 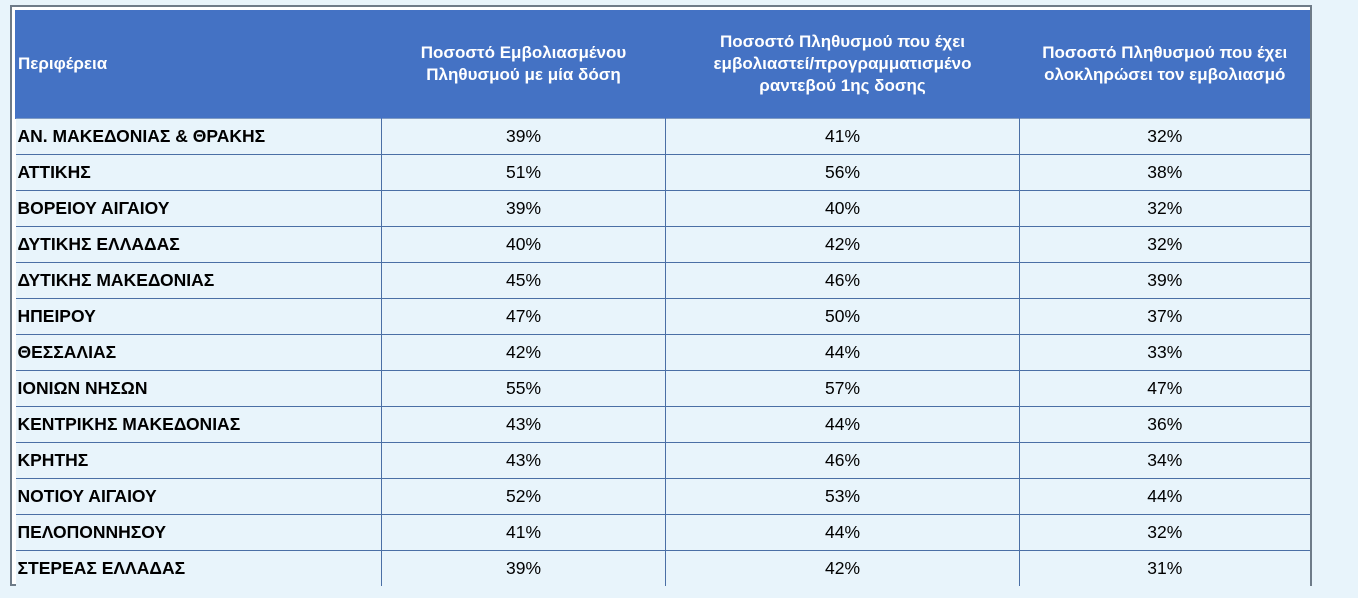 I want to click on region-cell: ΚΡΗΤΗΣ, so click(x=198, y=460).